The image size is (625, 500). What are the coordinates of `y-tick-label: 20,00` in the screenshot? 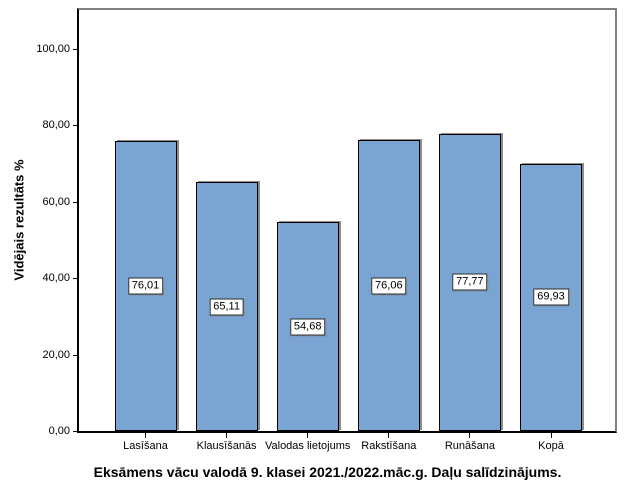 It's located at (56, 354).